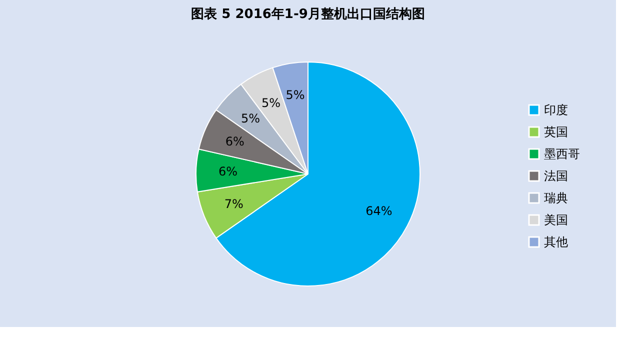  What do you see at coordinates (556, 176) in the screenshot?
I see `legend-label: 法国` at bounding box center [556, 176].